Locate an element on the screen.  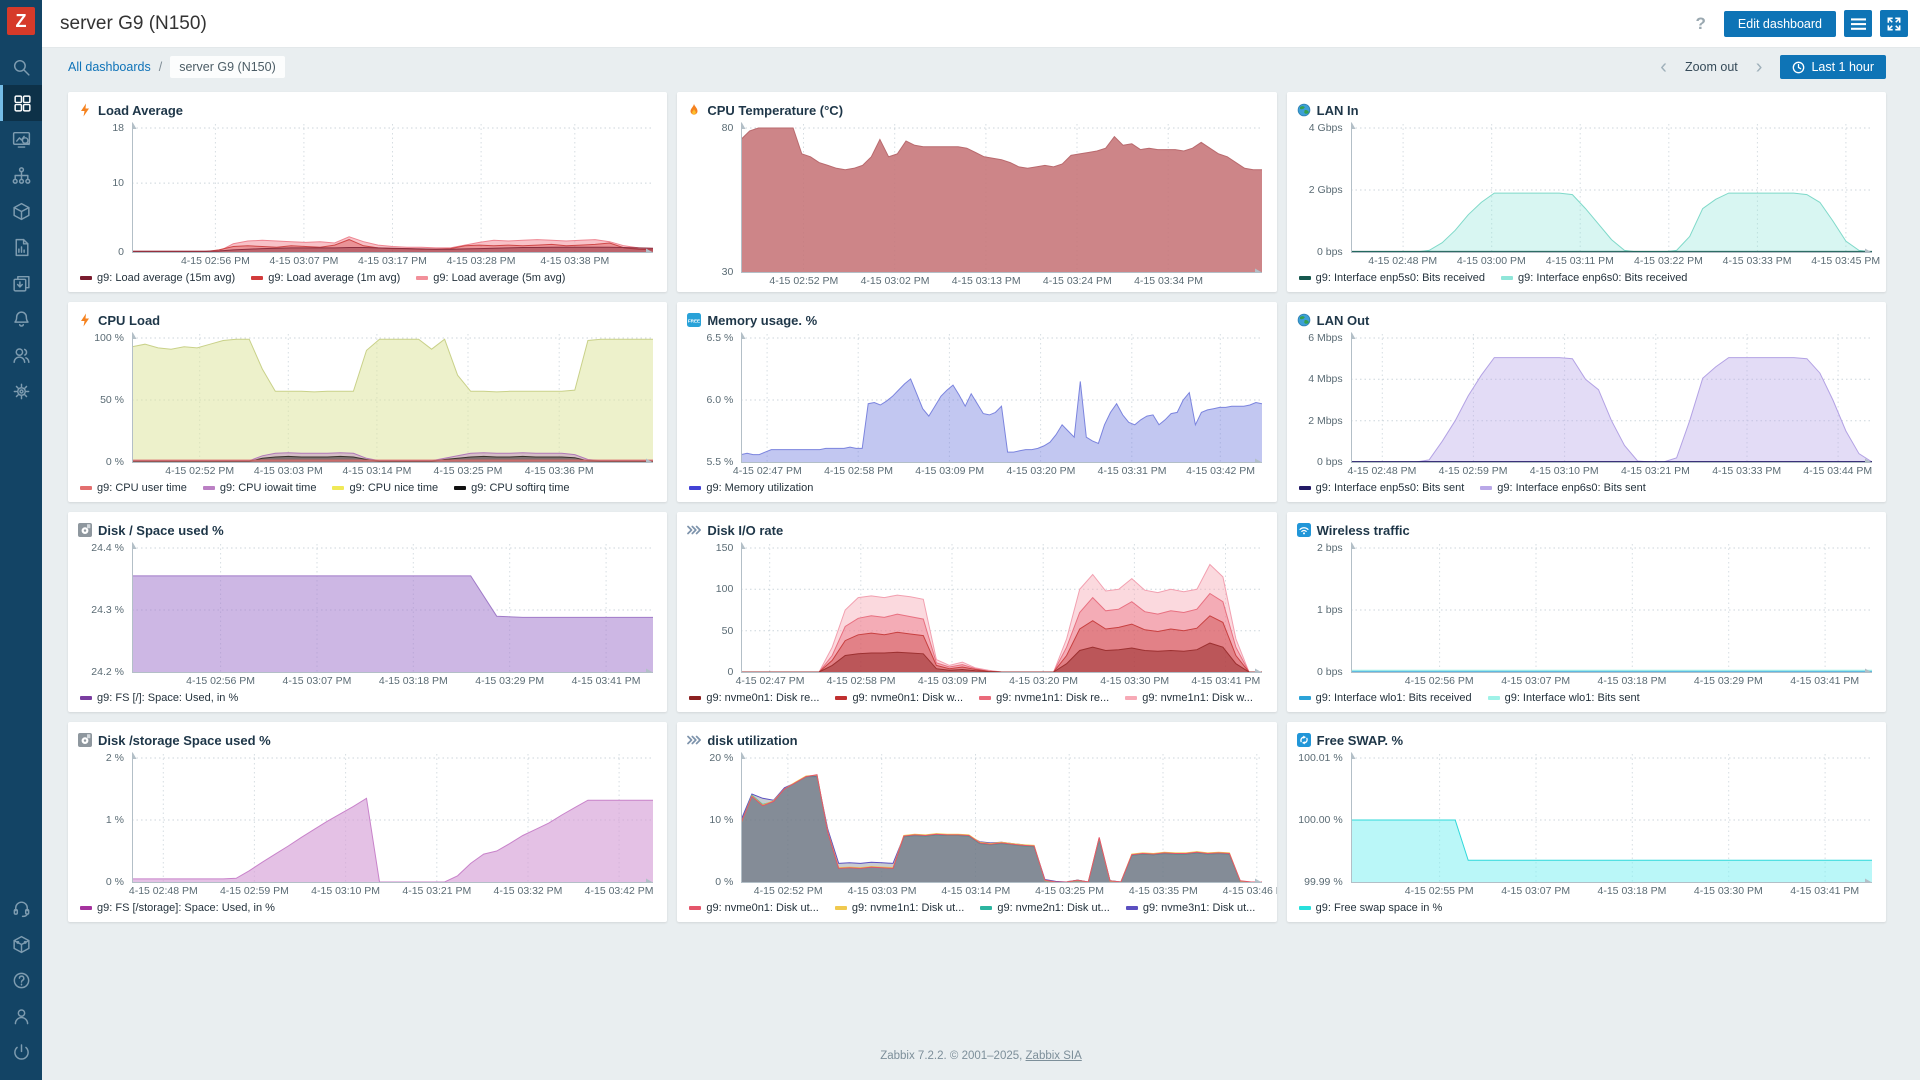
legend-item: g9: Interface enp6s0: Bits sent is located at coordinates (1563, 488).